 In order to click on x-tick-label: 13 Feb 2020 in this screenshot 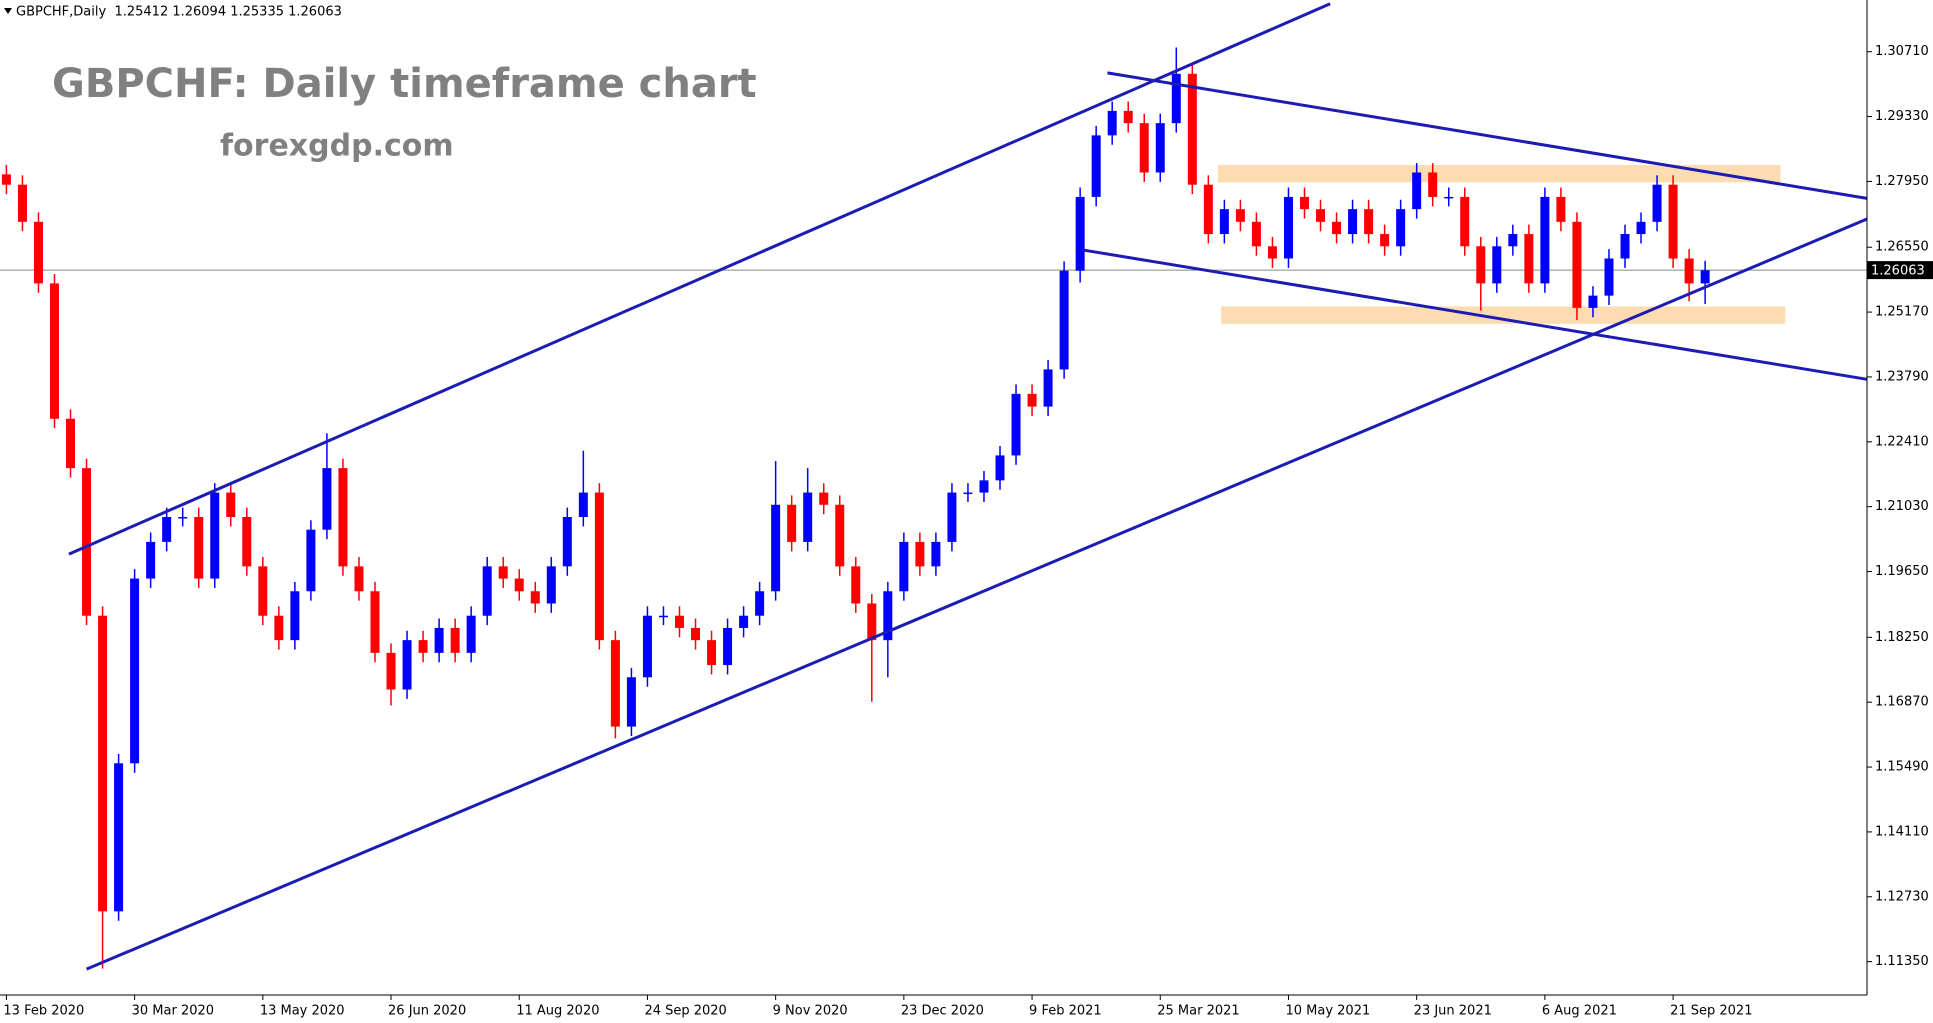, I will do `click(43, 1011)`.